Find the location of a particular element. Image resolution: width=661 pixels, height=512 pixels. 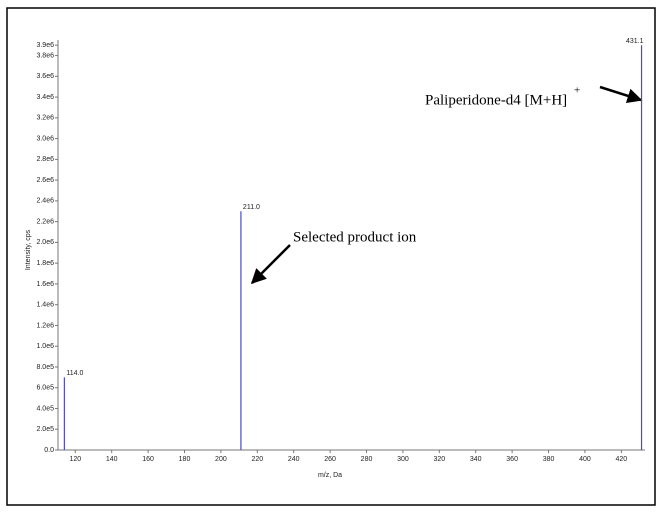

x-tick-label: 200 is located at coordinates (221, 459).